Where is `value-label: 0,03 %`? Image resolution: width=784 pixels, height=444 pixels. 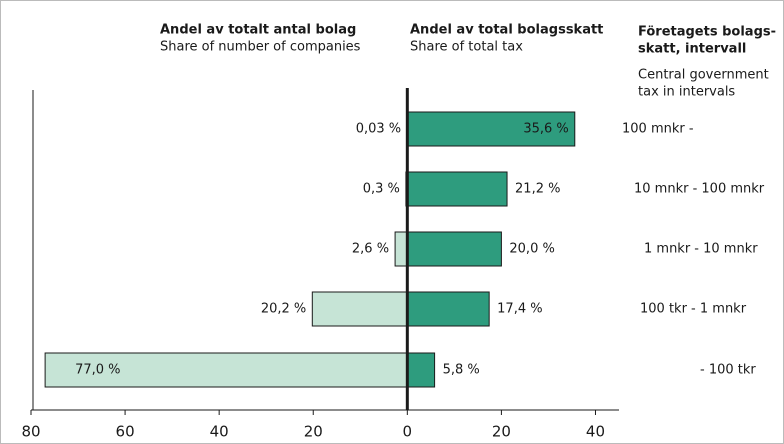 value-label: 0,03 % is located at coordinates (378, 129).